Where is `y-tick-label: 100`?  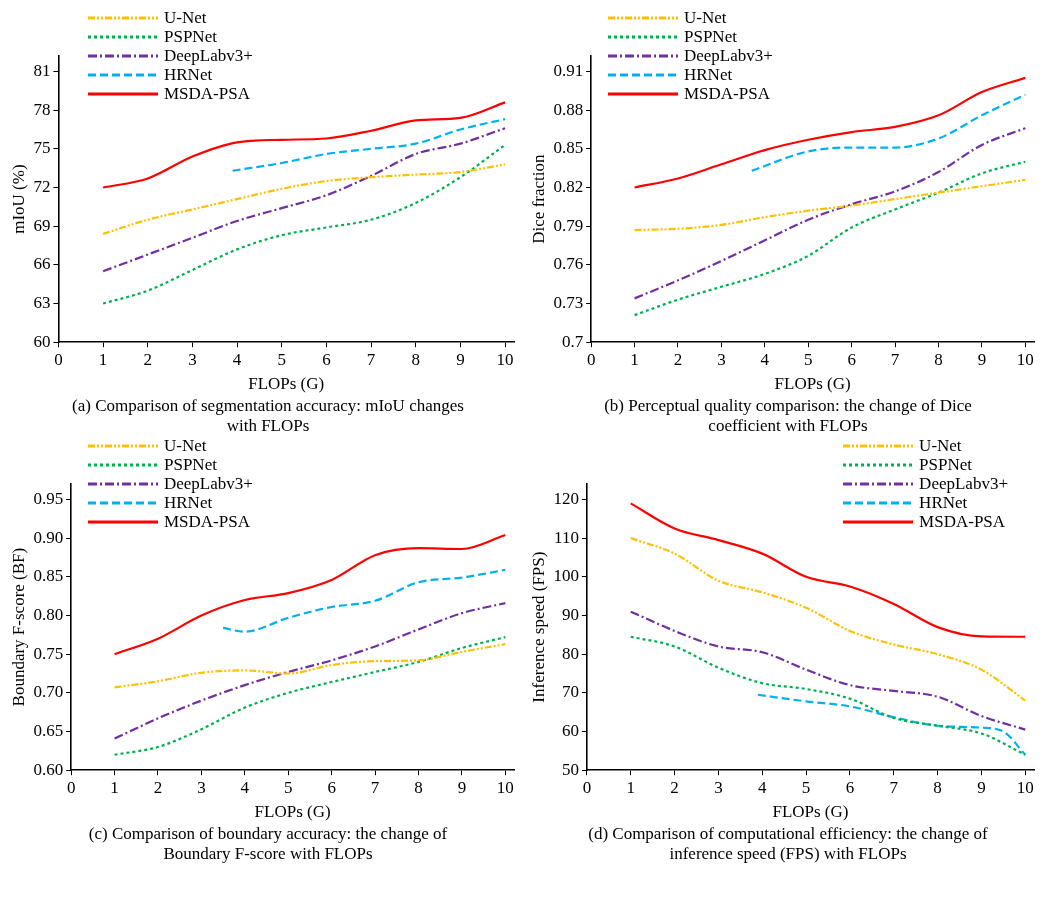
y-tick-label: 100 is located at coordinates (566, 576).